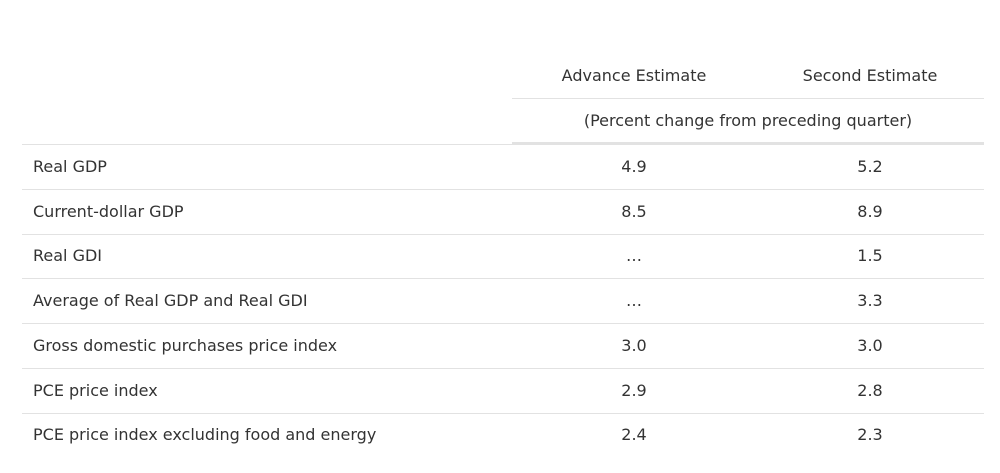 The height and width of the screenshot is (473, 1000). I want to click on row-label: Current-dollar GDP, so click(108, 211).